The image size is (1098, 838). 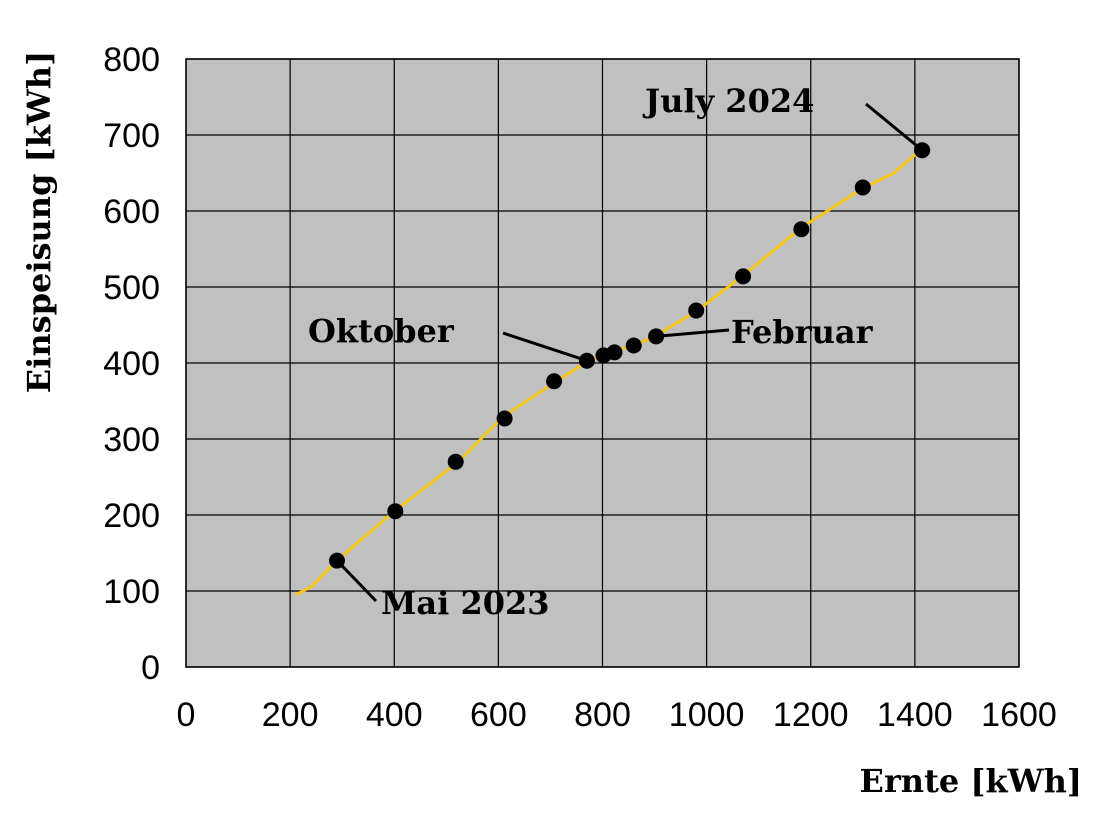 I want to click on y-axis-title: Einspeisung [kWh], so click(x=39, y=222).